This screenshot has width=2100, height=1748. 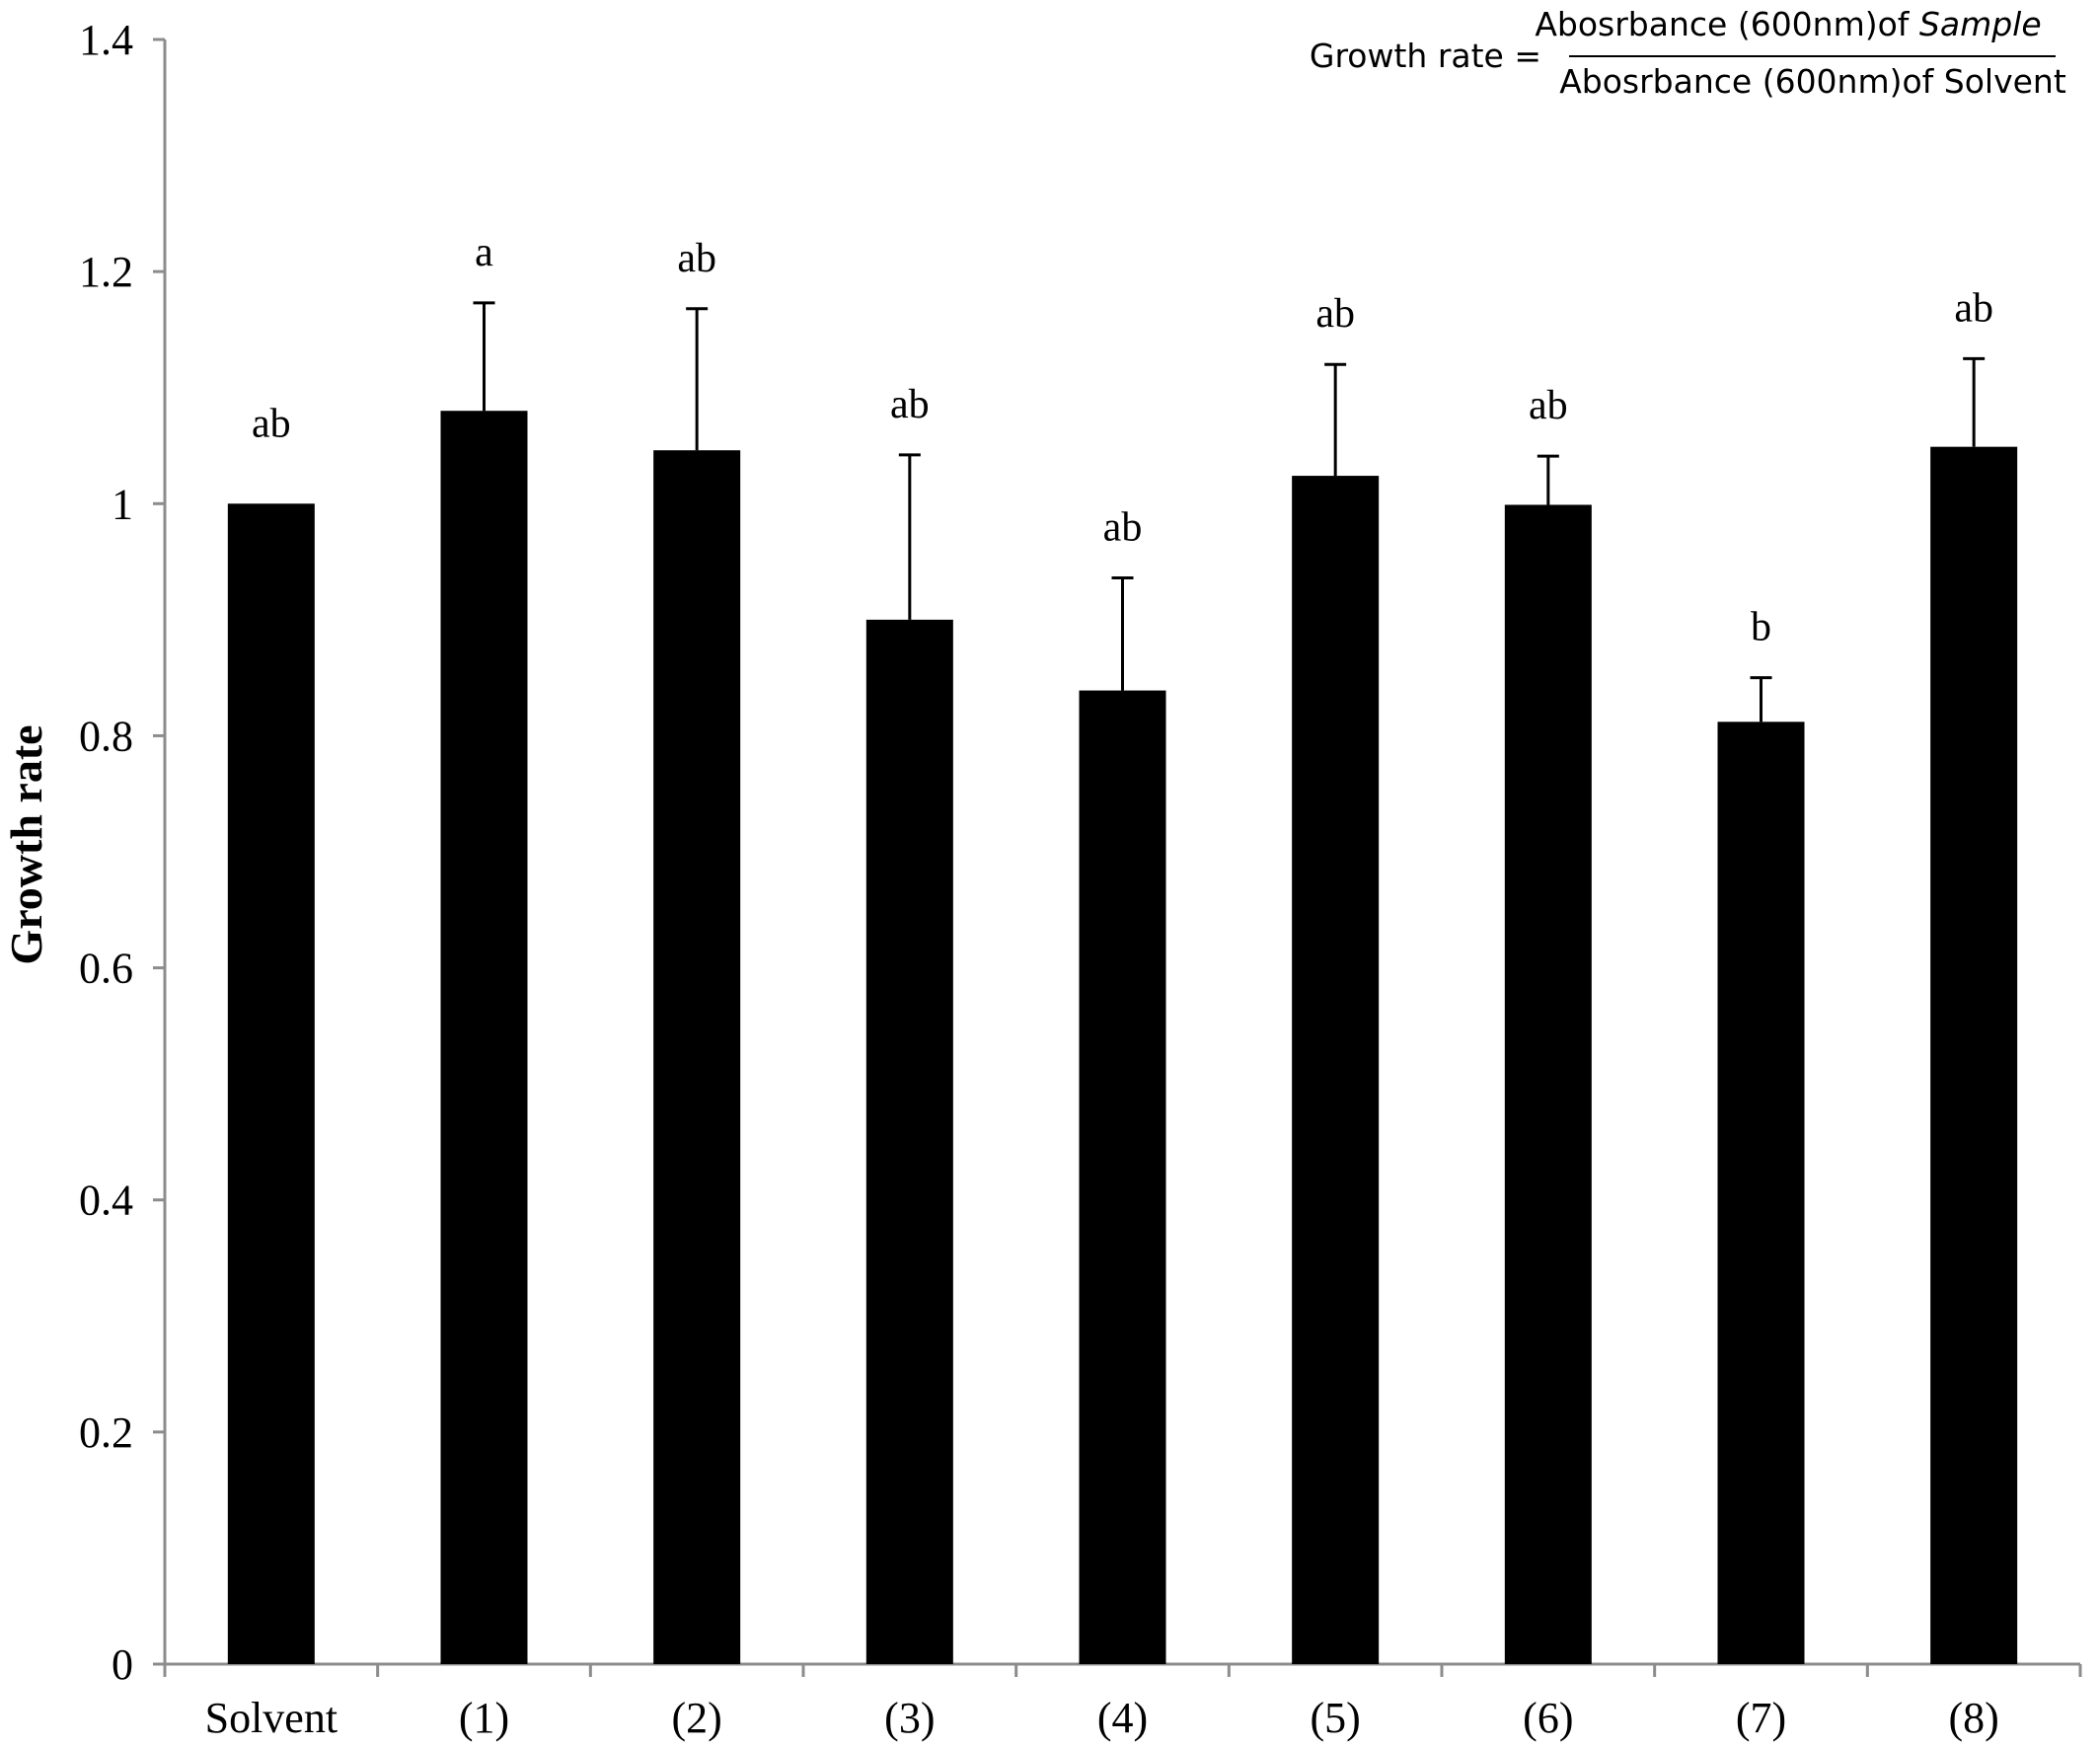 I want to click on formula-denominator: Abosrbance (600nm)of Solvent, so click(x=1812, y=81).